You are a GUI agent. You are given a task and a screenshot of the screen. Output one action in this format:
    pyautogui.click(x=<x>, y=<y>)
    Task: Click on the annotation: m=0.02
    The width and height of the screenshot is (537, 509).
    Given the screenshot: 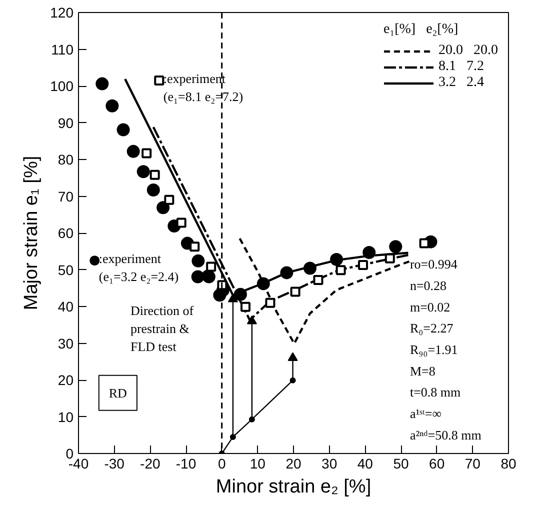 What is the action you would take?
    pyautogui.click(x=430, y=306)
    